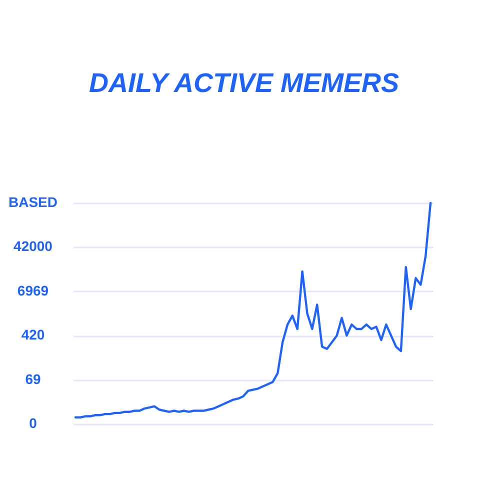  I want to click on text: 42000, so click(33, 246).